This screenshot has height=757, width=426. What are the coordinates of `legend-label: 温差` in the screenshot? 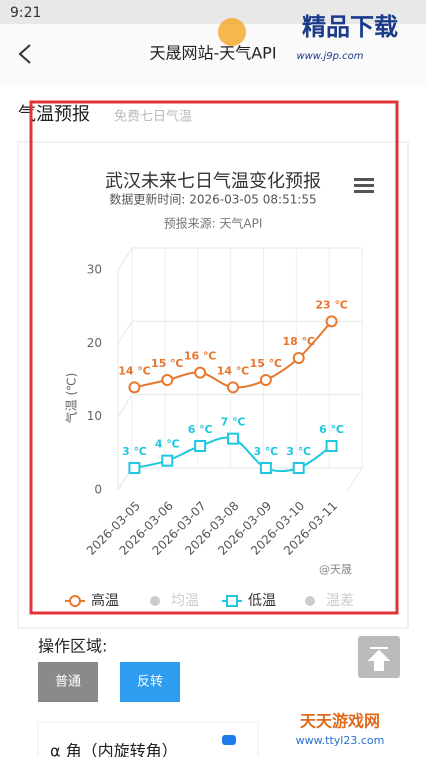 It's located at (340, 601).